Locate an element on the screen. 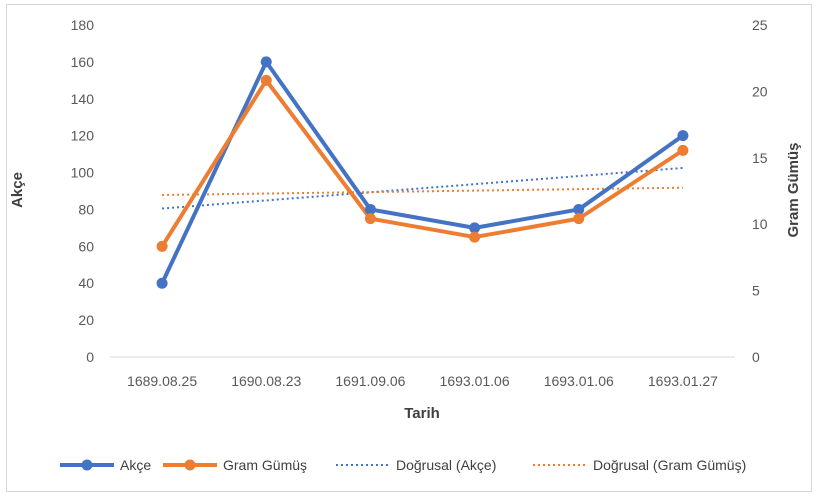 The height and width of the screenshot is (498, 821). y-tick-label: 160 is located at coordinates (83, 62).